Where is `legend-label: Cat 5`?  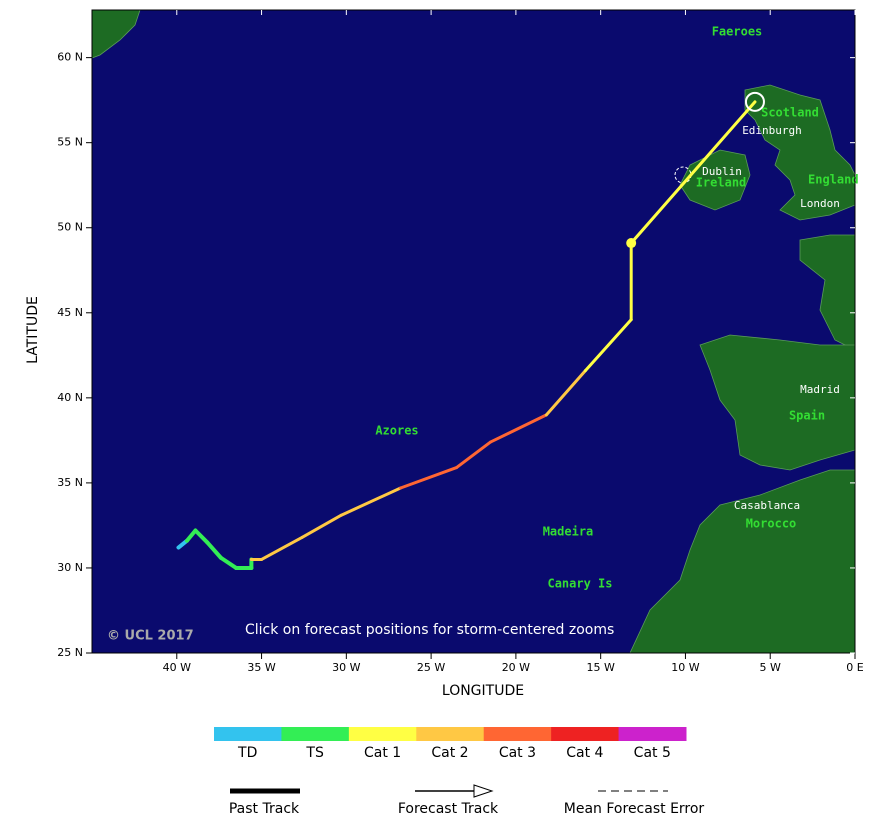 legend-label: Cat 5 is located at coordinates (652, 753).